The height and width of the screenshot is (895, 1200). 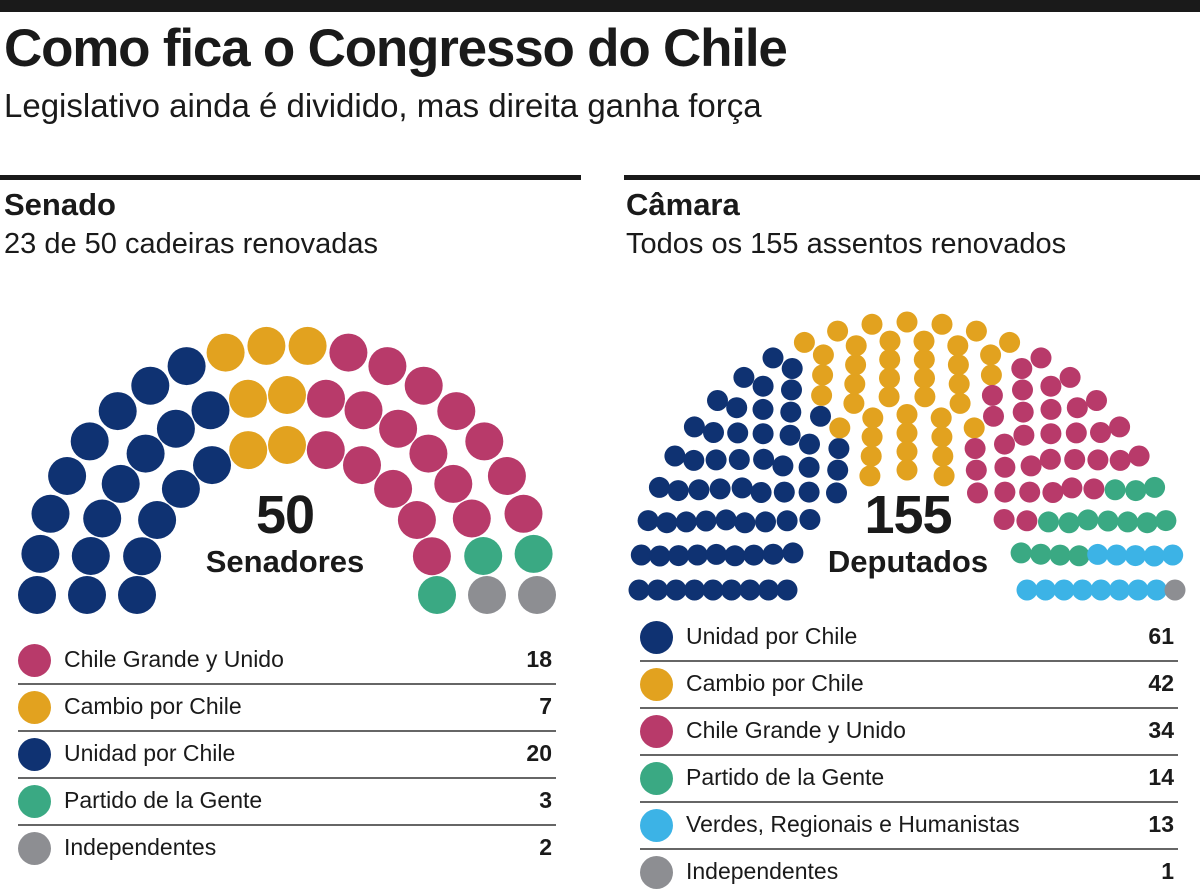 What do you see at coordinates (287, 848) in the screenshot?
I see `senado-legend-row-independentes: Independentes 2` at bounding box center [287, 848].